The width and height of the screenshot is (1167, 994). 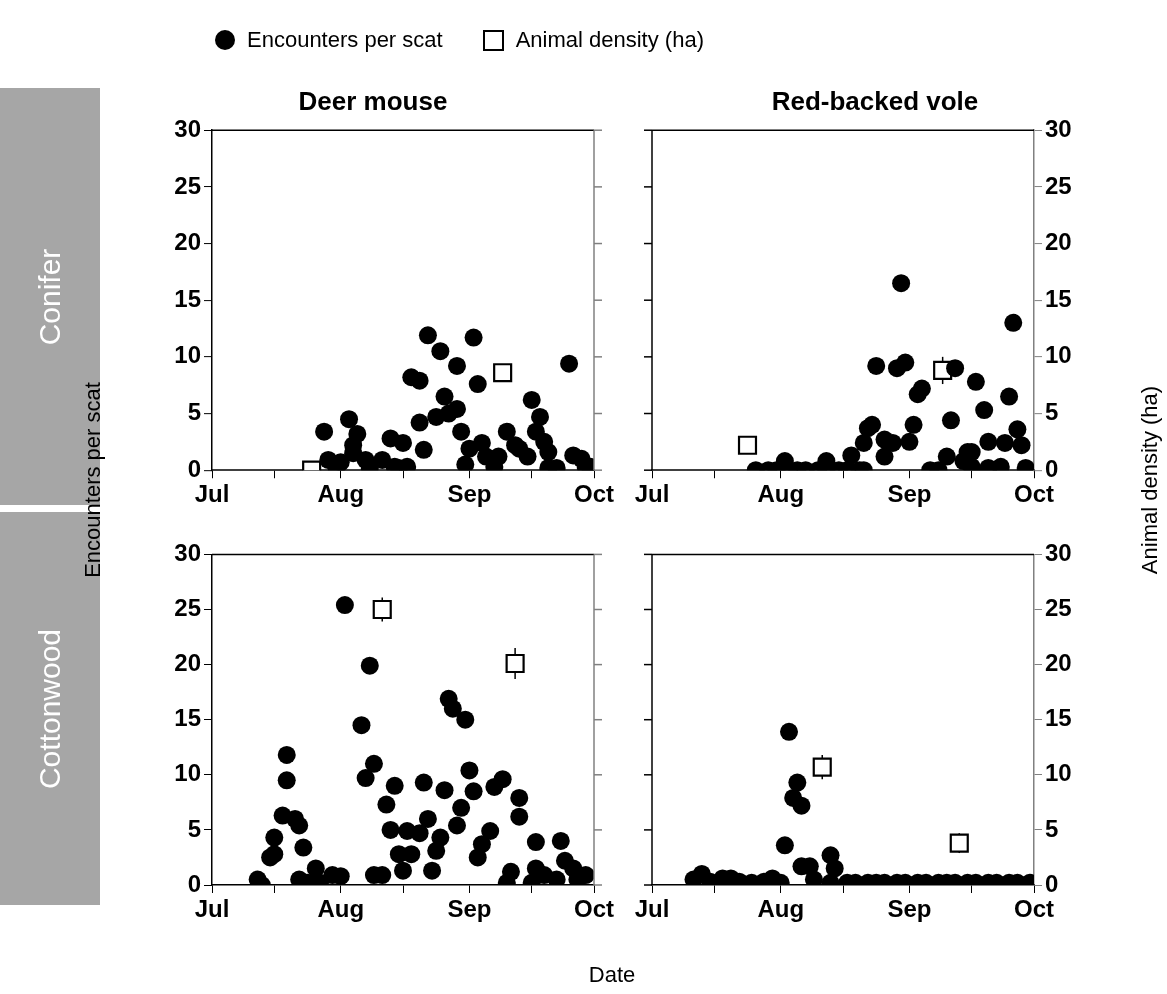 What do you see at coordinates (345, 40) in the screenshot?
I see `legend-label: Encounters per scat` at bounding box center [345, 40].